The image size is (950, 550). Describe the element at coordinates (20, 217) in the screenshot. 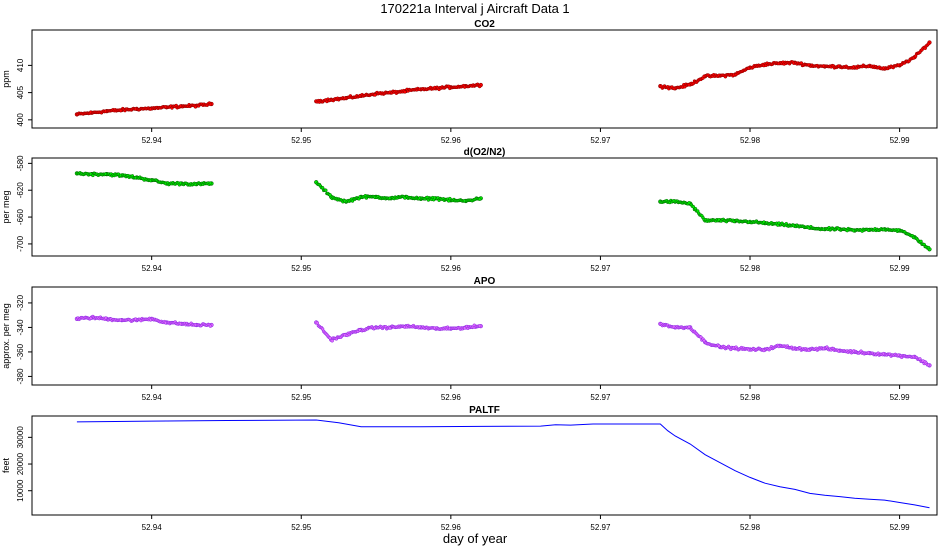

I see `y-tick-label: -660` at that location.